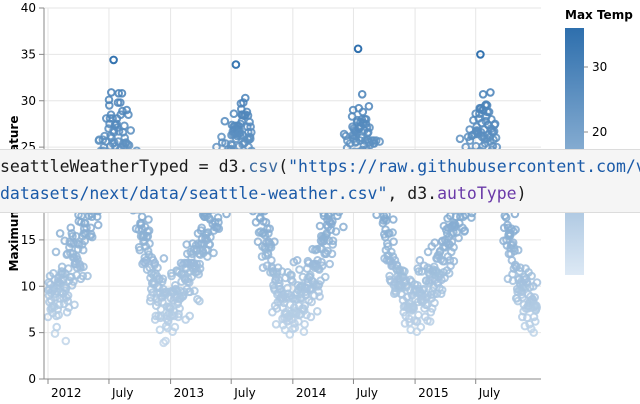  What do you see at coordinates (66, 393) in the screenshot?
I see `x-tick-label: 2012` at bounding box center [66, 393].